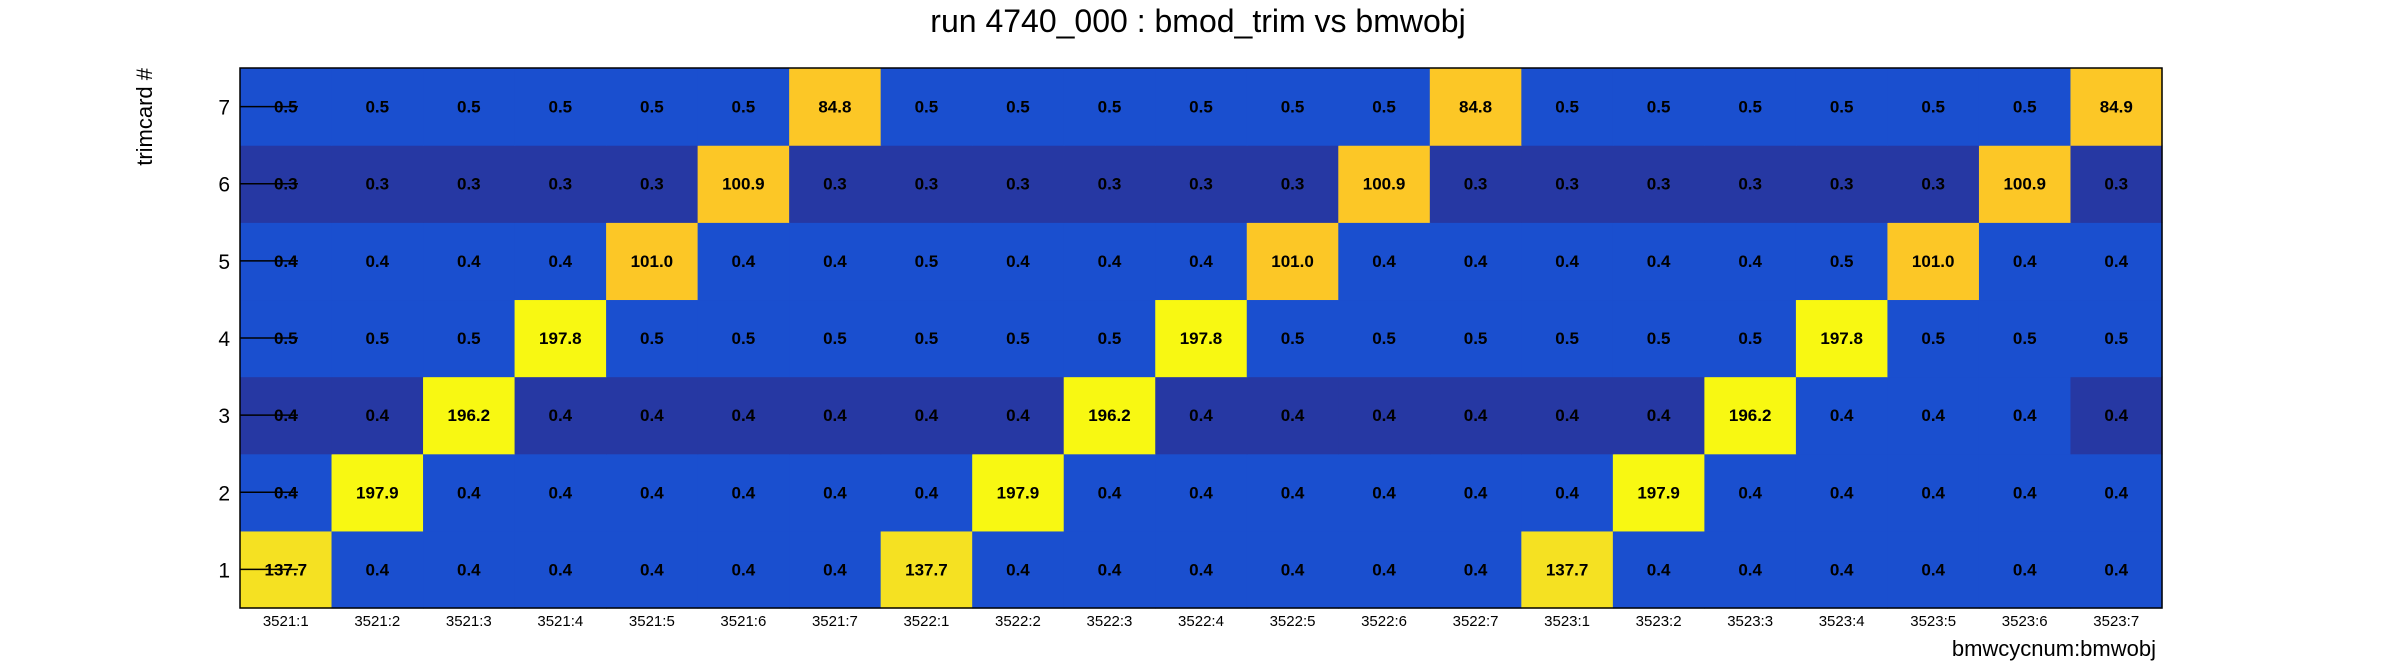 This screenshot has height=672, width=2396. Describe the element at coordinates (1293, 621) in the screenshot. I see `x-tick-label: 3522:5` at that location.